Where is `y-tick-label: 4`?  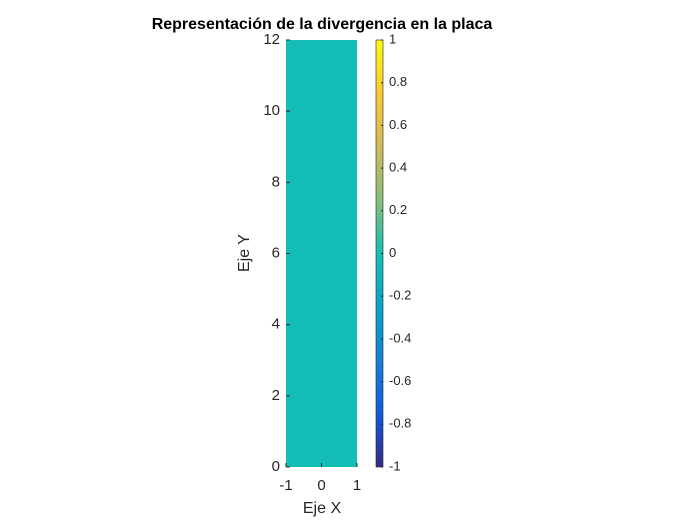
y-tick-label: 4 is located at coordinates (276, 324).